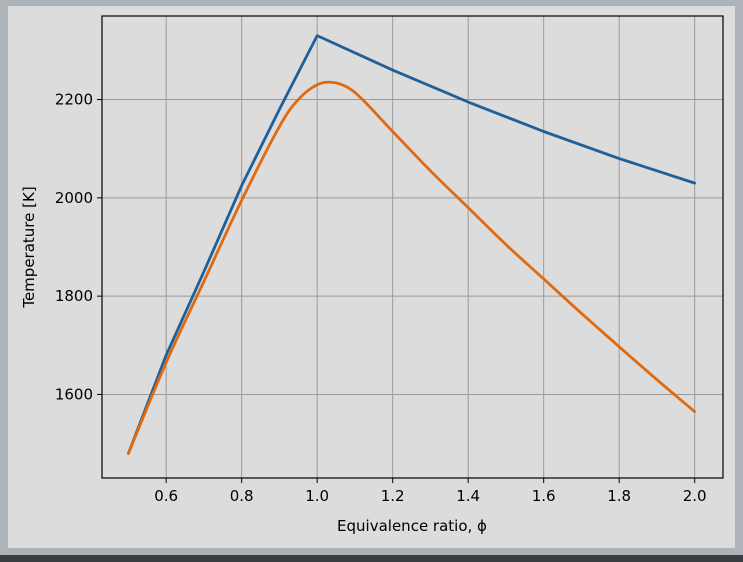 Image resolution: width=743 pixels, height=562 pixels. Describe the element at coordinates (412, 526) in the screenshot. I see `x-axis-label: Equivalence ratio, ϕ` at that location.